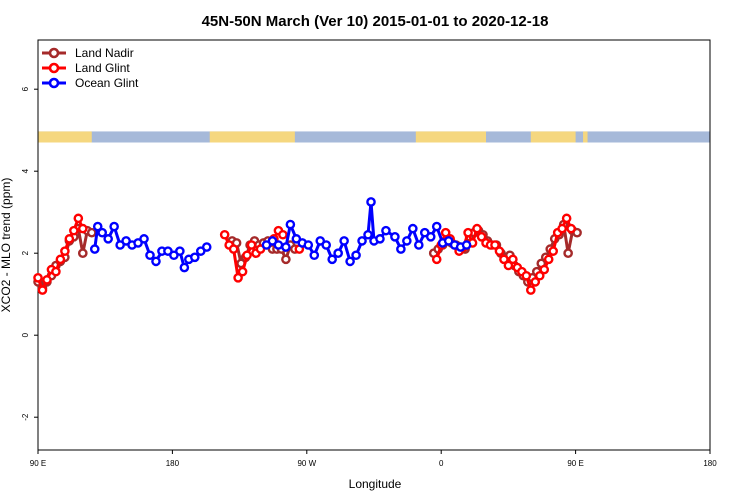 Image resolution: width=750 pixels, height=500 pixels. I want to click on series-ocean-glint, so click(280, 235).